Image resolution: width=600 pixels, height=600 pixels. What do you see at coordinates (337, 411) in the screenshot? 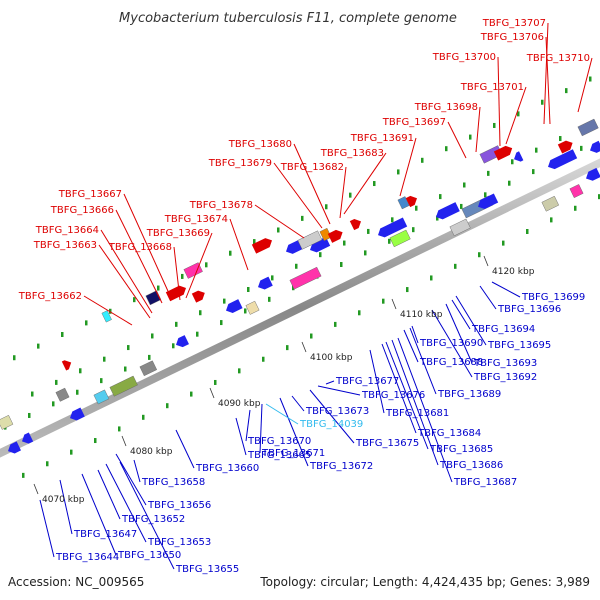
I see `gene-label-tbfg_13673: TBFG_13673` at bounding box center [337, 411].